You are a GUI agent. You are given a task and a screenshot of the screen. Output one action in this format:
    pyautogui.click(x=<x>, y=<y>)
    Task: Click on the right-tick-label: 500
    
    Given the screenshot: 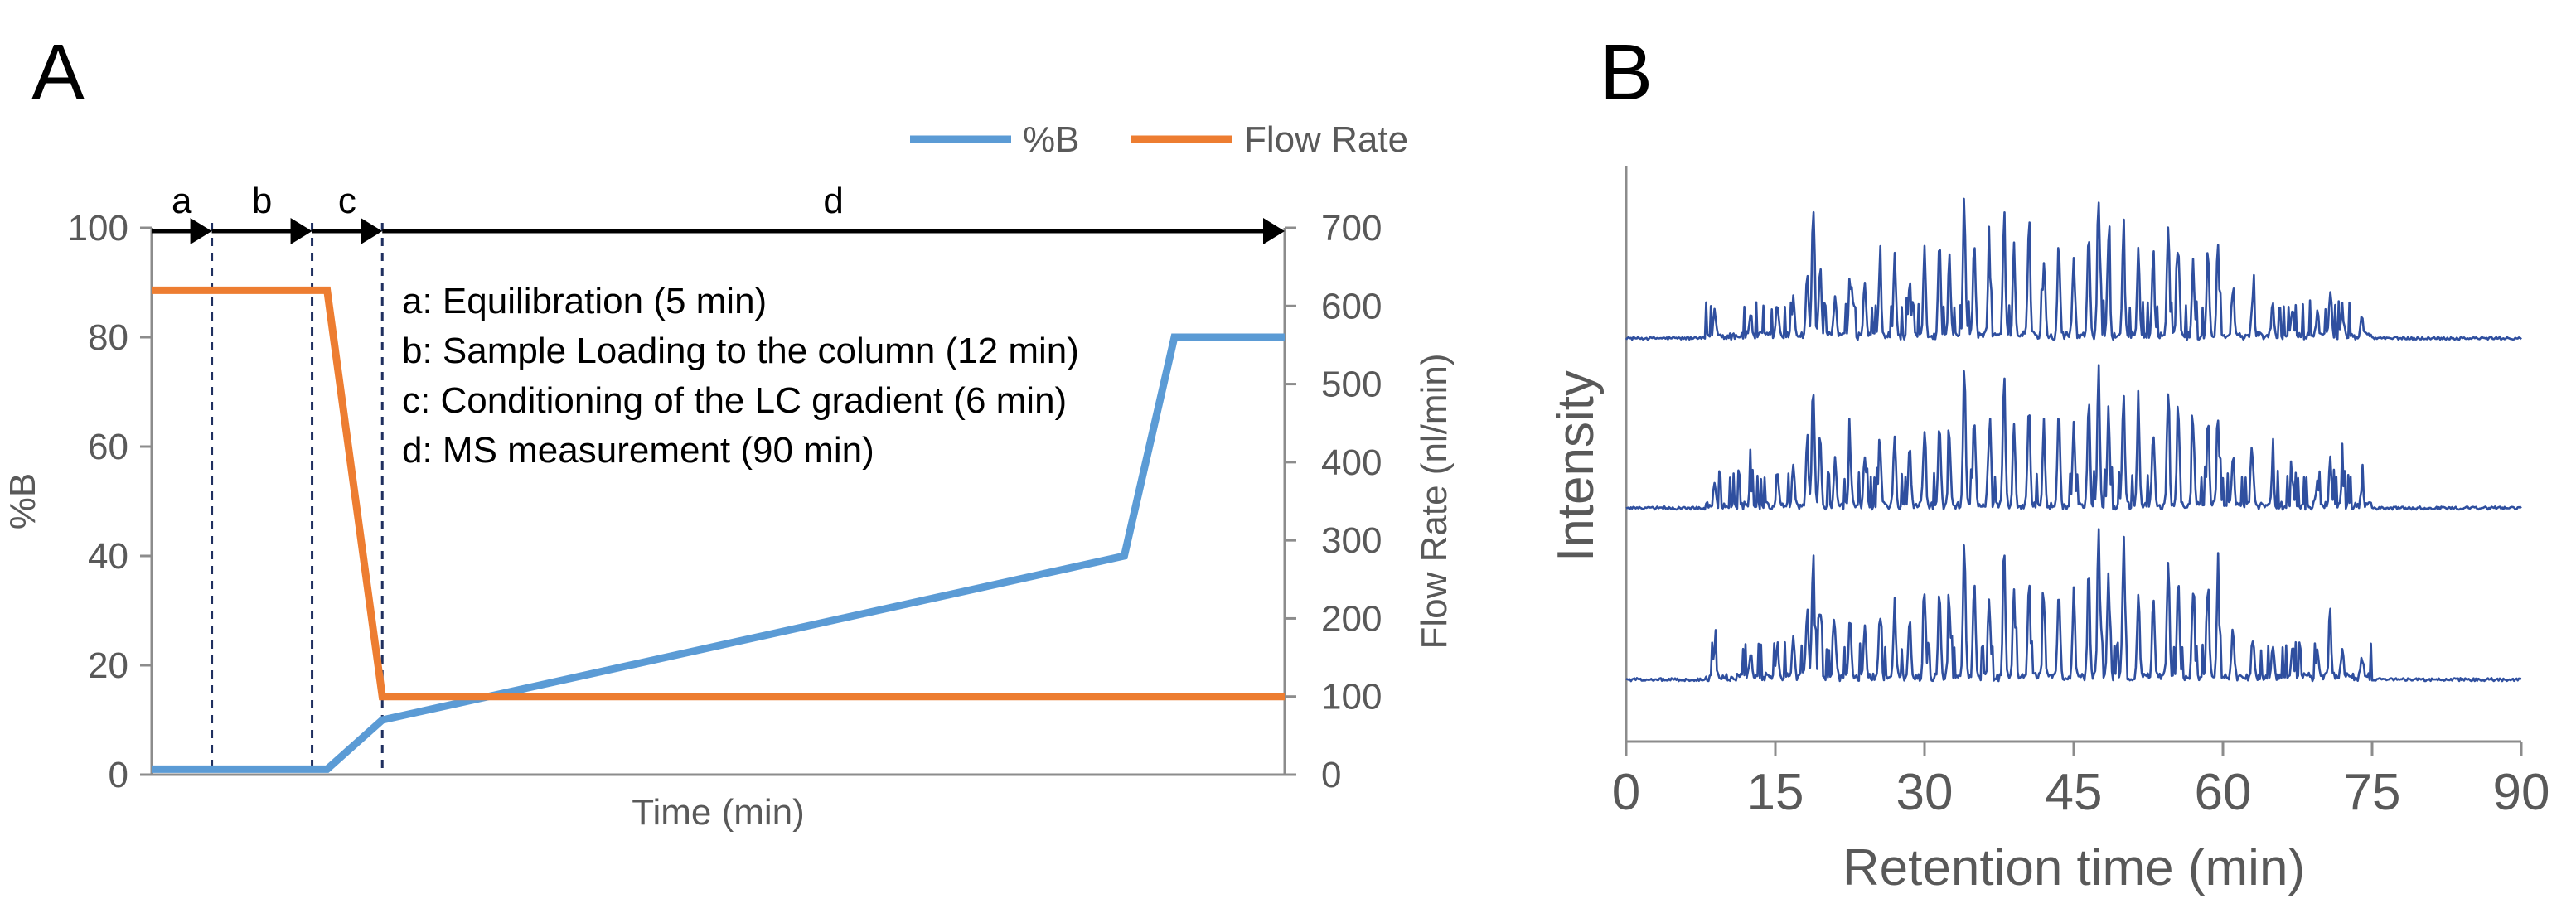 What is the action you would take?
    pyautogui.click(x=1351, y=385)
    